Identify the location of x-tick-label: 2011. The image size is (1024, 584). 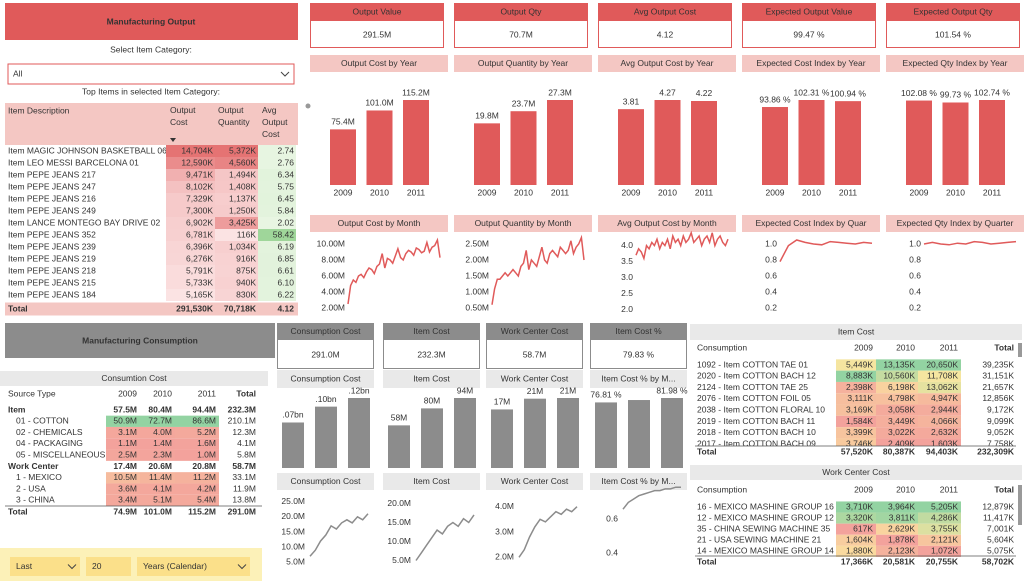
(704, 192).